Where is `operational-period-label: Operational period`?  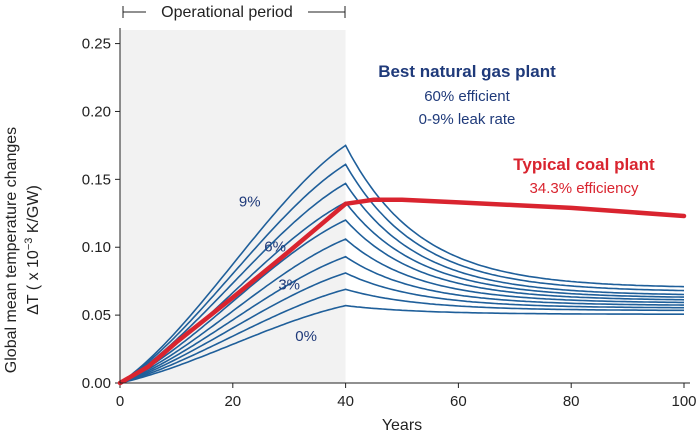 operational-period-label: Operational period is located at coordinates (227, 12).